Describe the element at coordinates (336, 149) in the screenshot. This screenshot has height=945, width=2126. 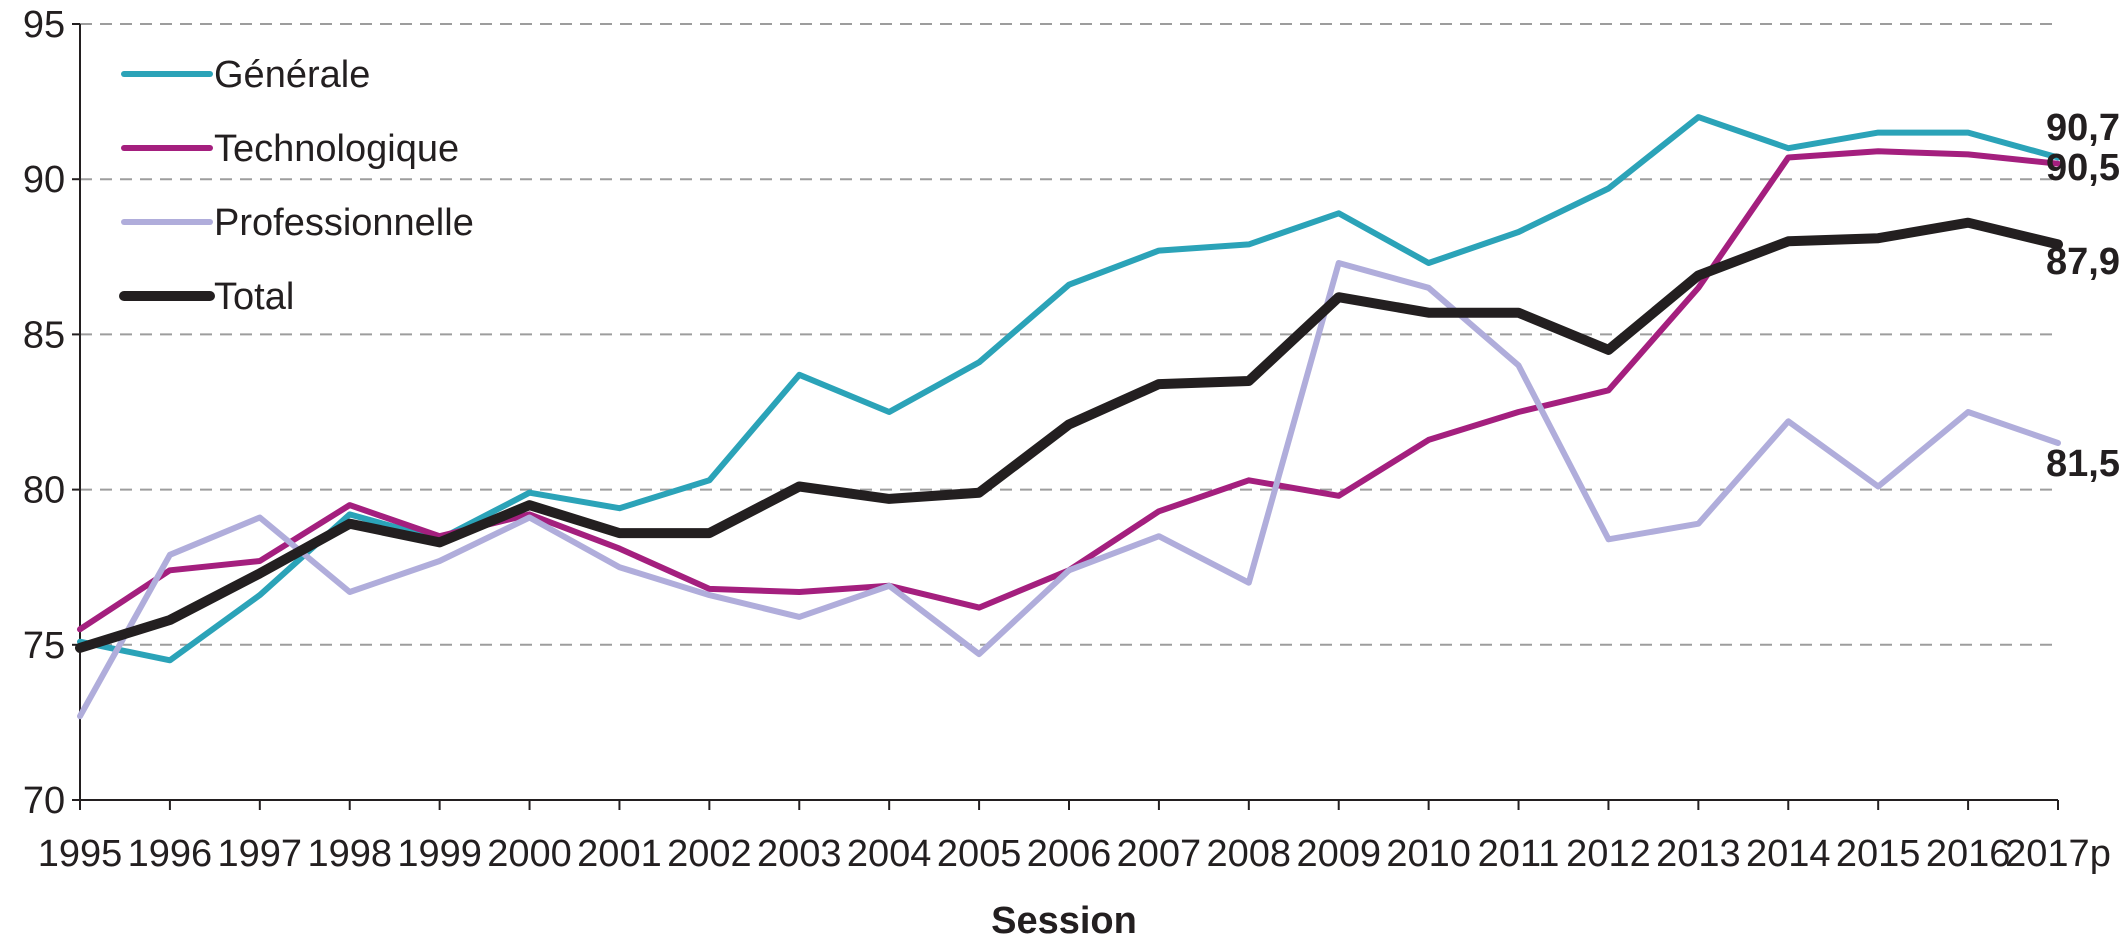
I see `legend-label: Technologique` at that location.